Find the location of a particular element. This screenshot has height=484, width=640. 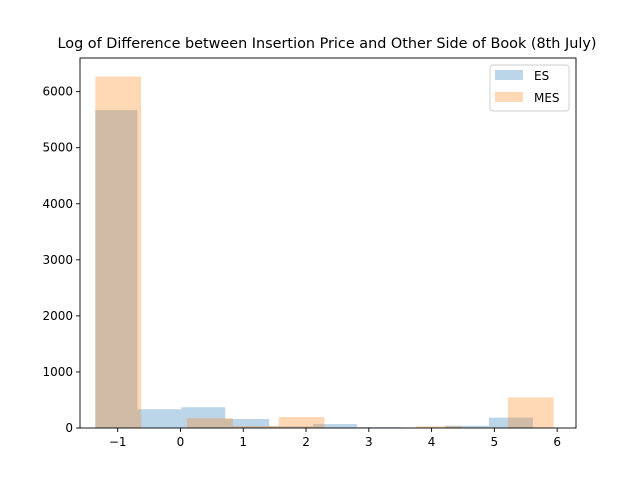

legend-swatch-mes is located at coordinates (509, 97).